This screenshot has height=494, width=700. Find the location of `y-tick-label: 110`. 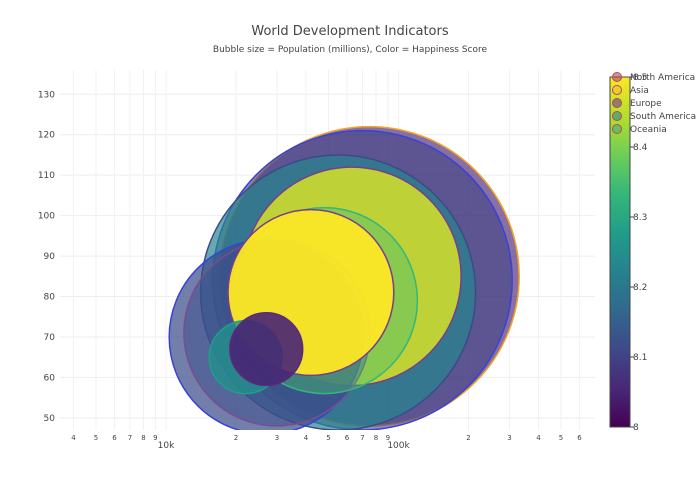

y-tick-label: 110 is located at coordinates (46, 176).